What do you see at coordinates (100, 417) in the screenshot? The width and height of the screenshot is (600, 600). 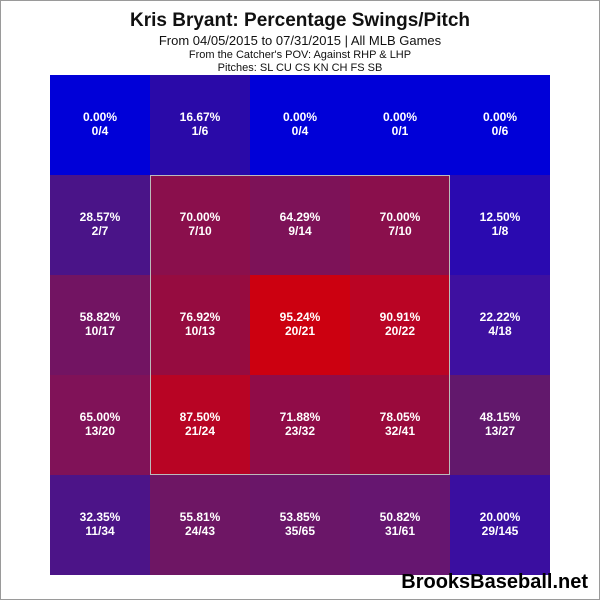 I see `cell-percentage-label: 65.00%` at bounding box center [100, 417].